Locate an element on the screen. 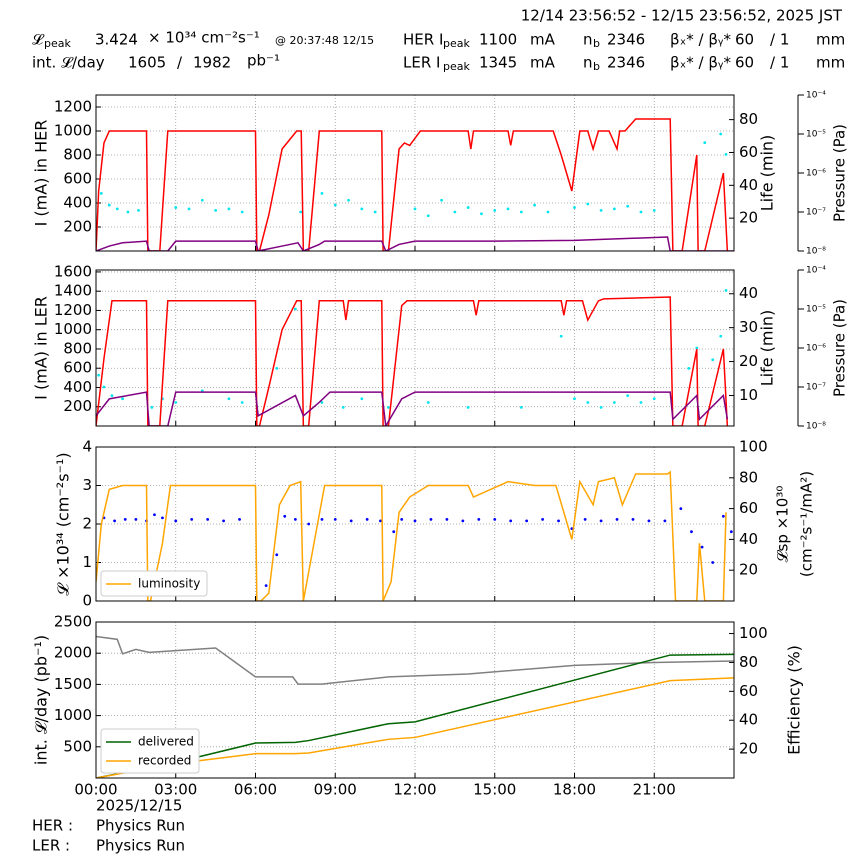  y-tick-label: 400 is located at coordinates (77, 387).